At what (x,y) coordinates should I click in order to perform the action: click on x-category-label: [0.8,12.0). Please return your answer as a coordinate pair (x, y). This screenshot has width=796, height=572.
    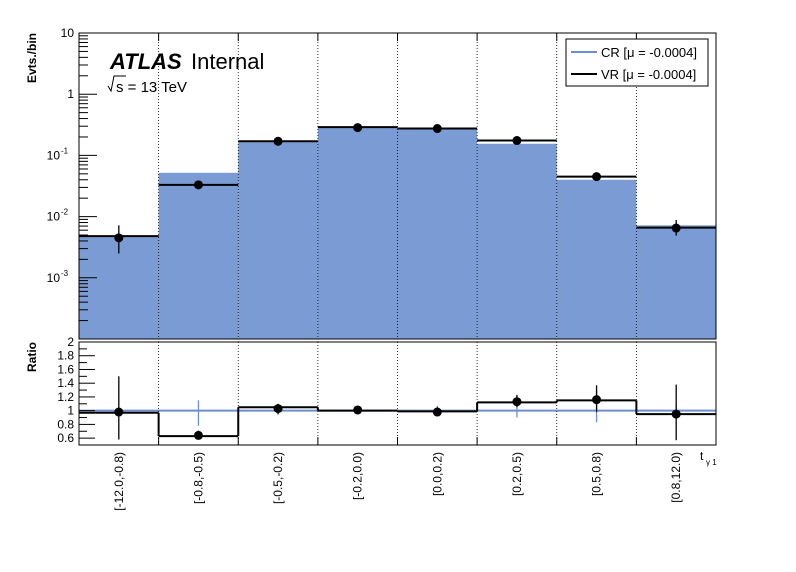
    Looking at the image, I should click on (676, 477).